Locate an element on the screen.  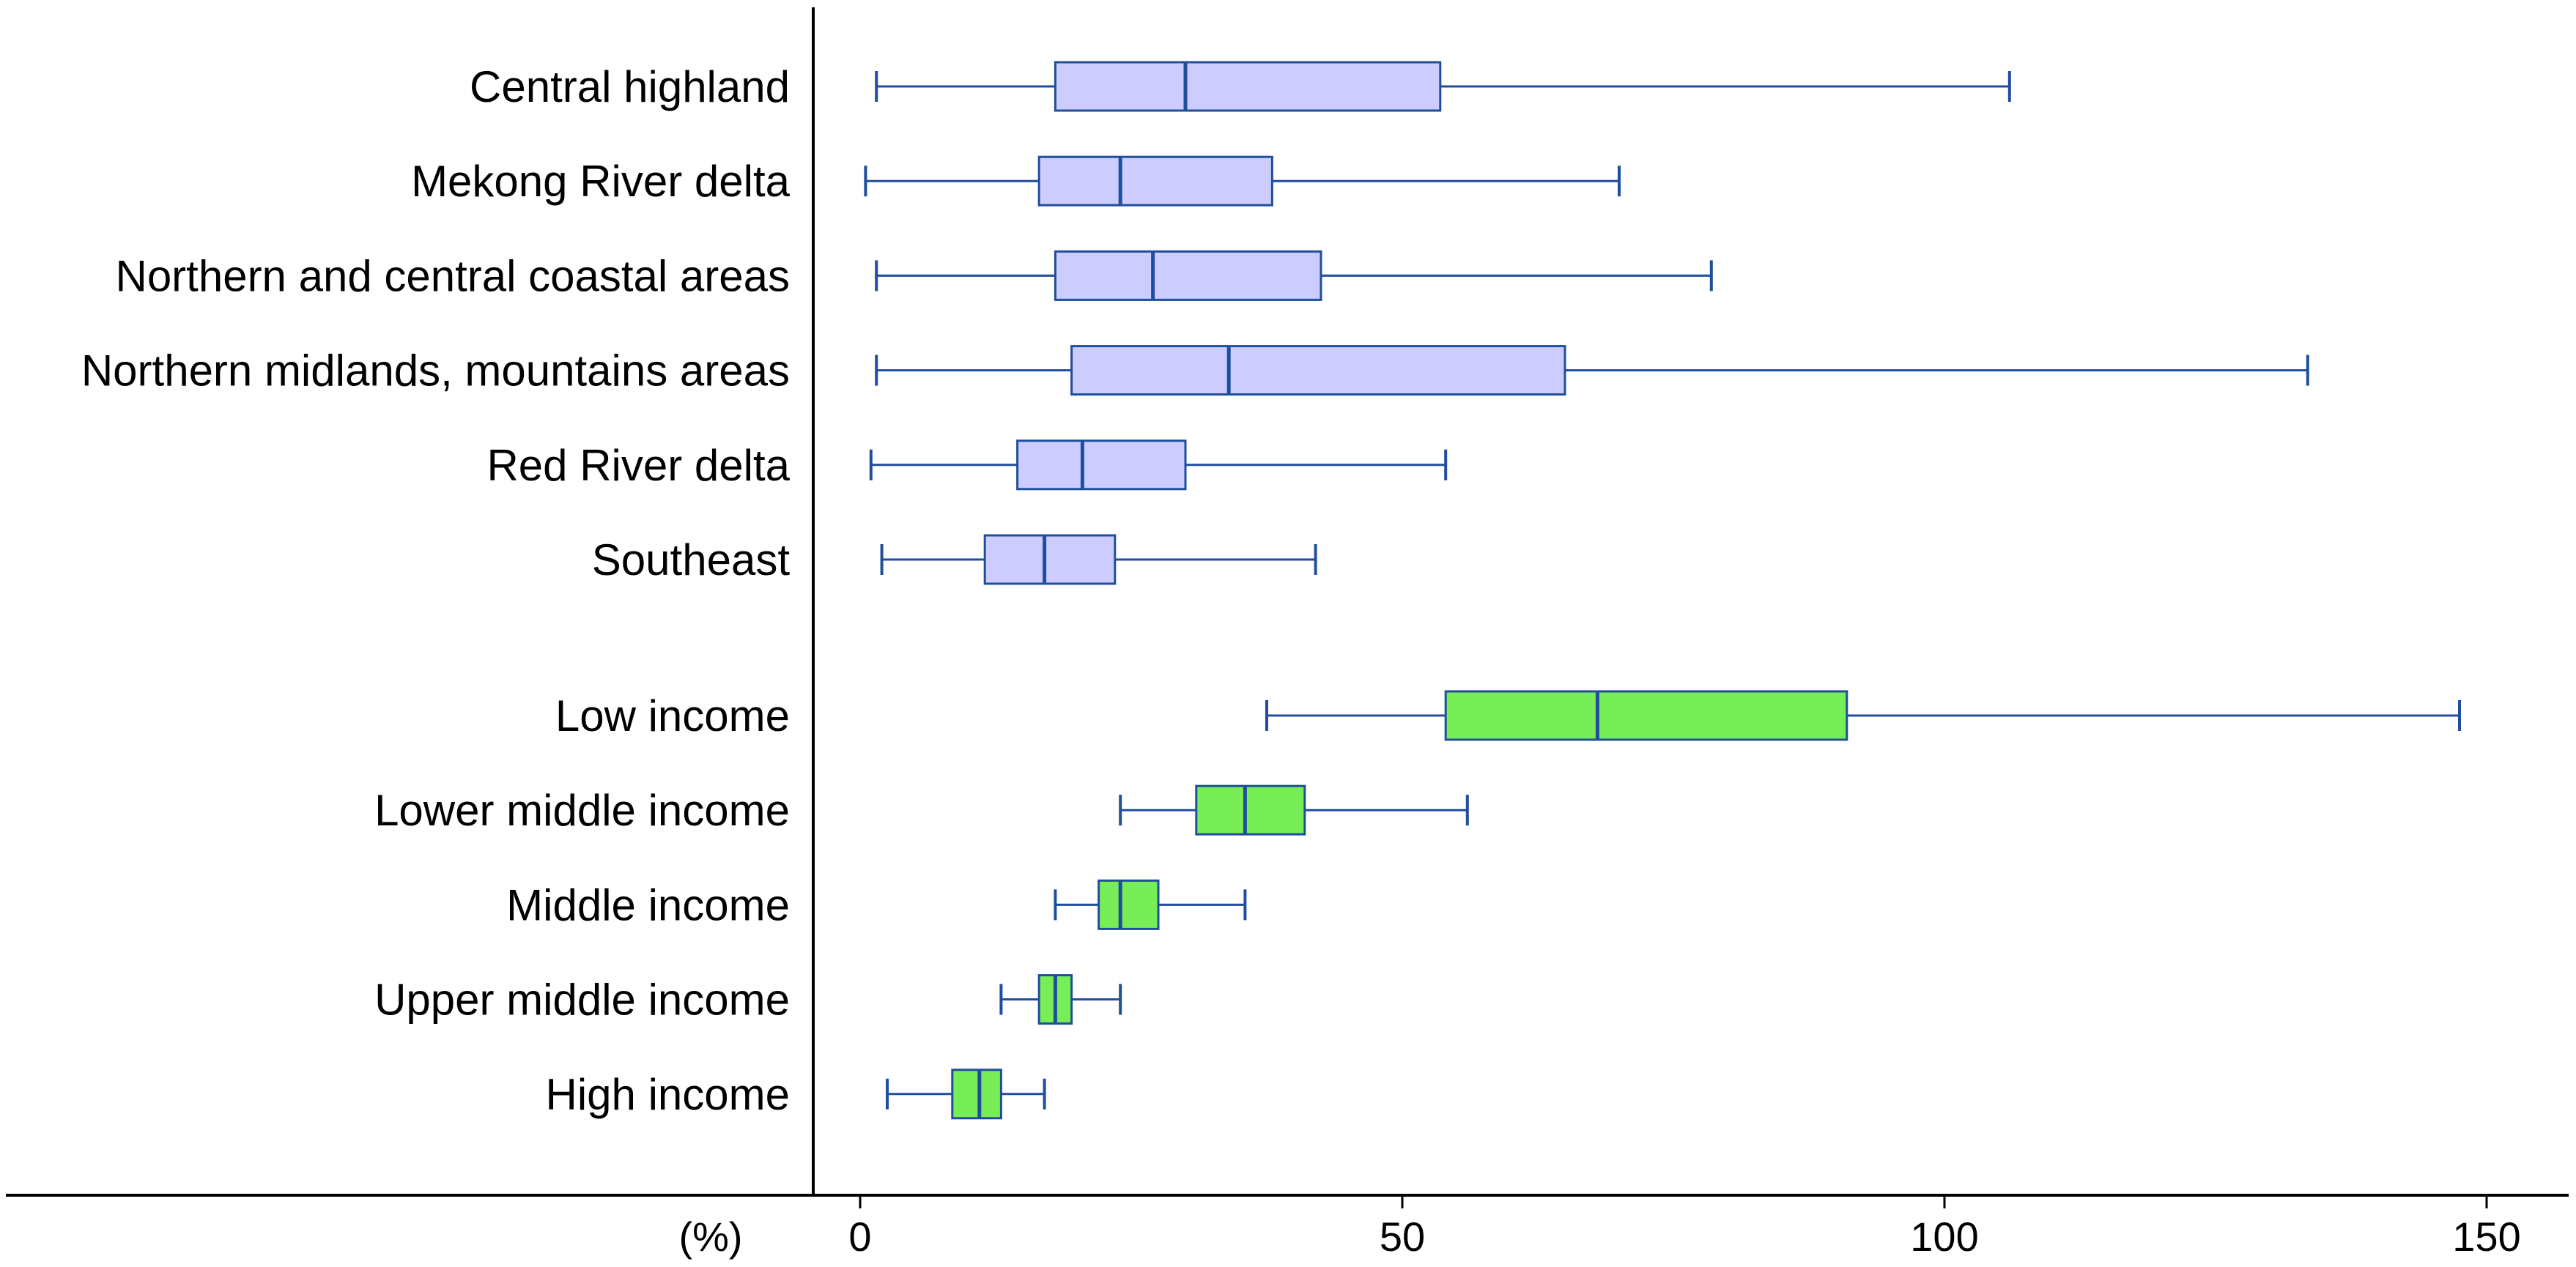
category-label-middle-income: Middle income is located at coordinates (648, 905).